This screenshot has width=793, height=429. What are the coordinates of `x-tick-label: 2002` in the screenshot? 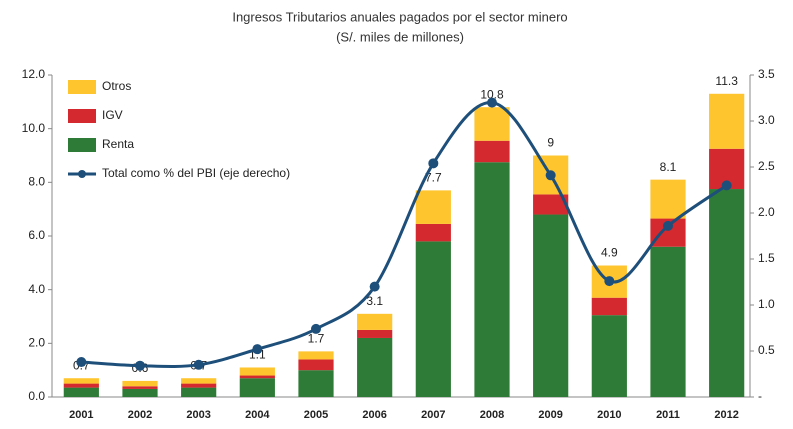 It's located at (140, 415).